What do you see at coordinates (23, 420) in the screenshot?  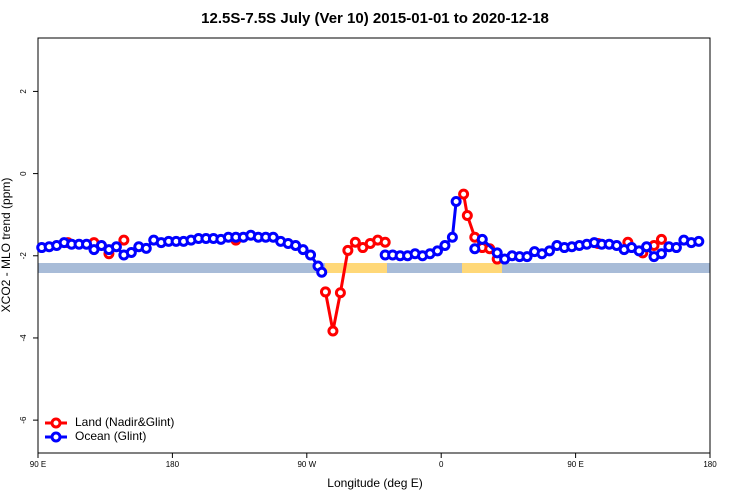 I see `y-tick-label: -6` at bounding box center [23, 420].